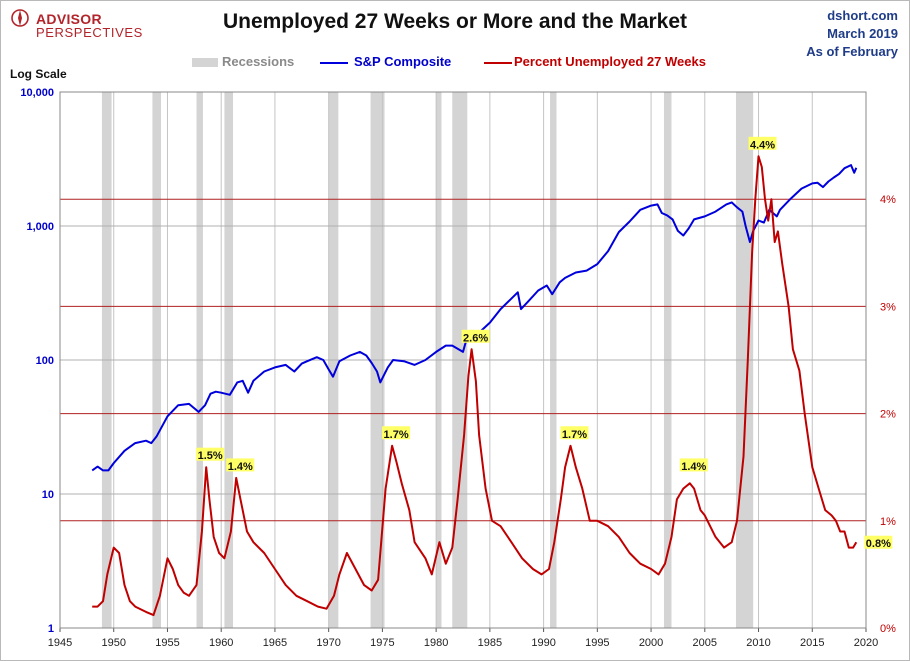 The height and width of the screenshot is (661, 910). What do you see at coordinates (436, 643) in the screenshot?
I see `x-tick-label: 1980` at bounding box center [436, 643].